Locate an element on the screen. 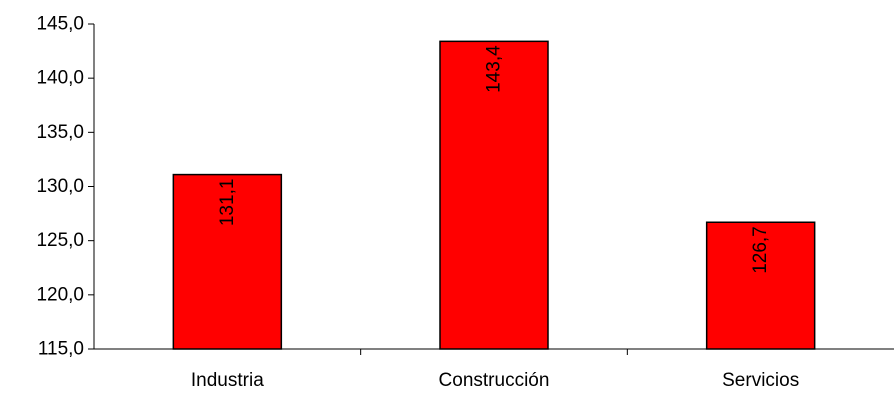 The image size is (894, 394). data-label-industria: 131,1 is located at coordinates (227, 203).